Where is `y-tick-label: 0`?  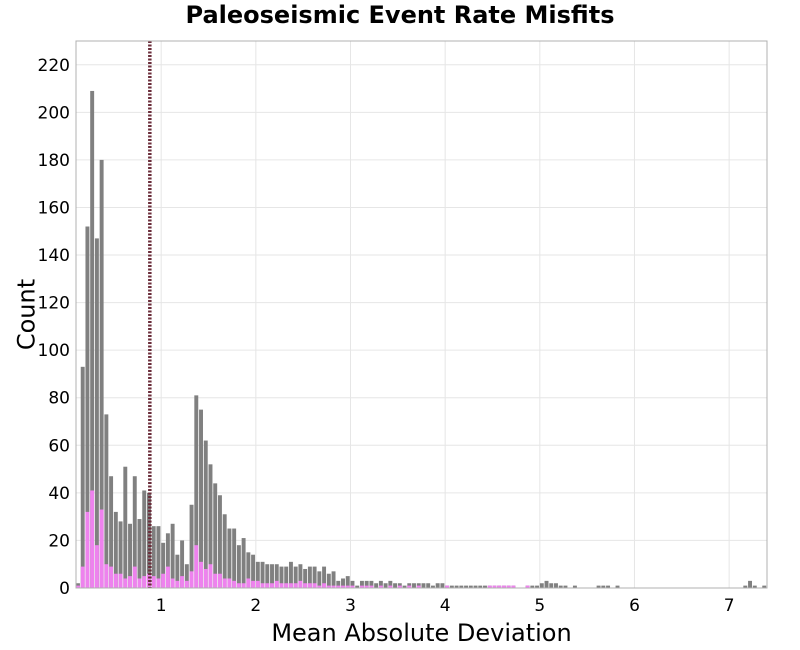 y-tick-label: 0 is located at coordinates (64, 589).